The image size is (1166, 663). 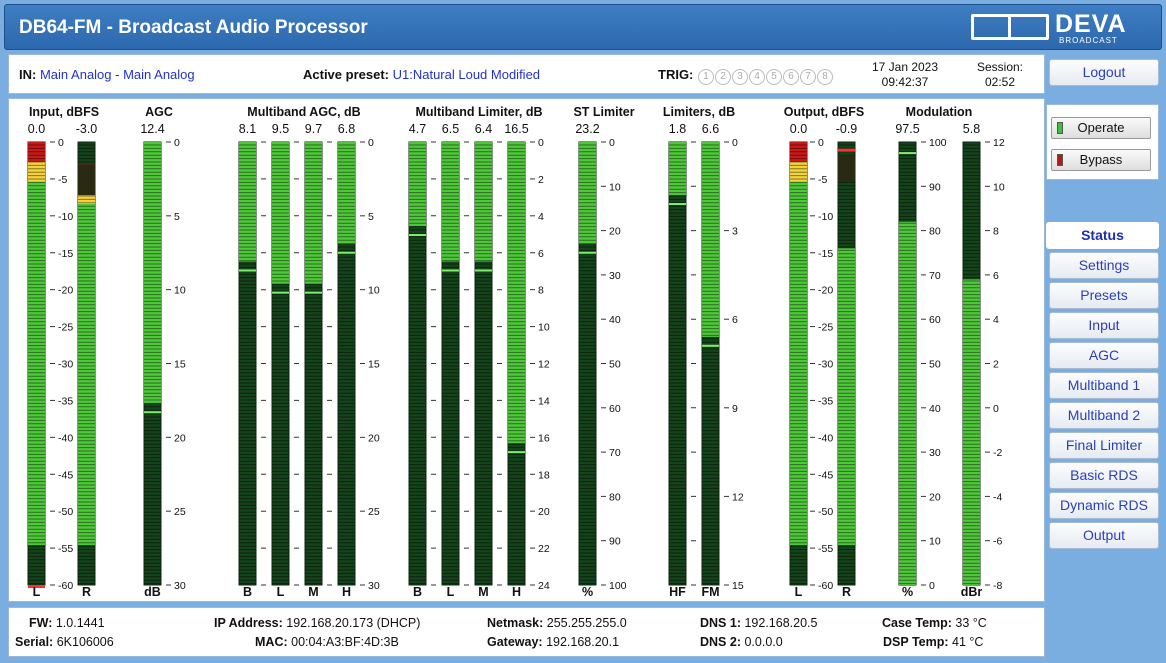 I want to click on preset-info: Active preset: U1:Natural Loud Modified, so click(x=421, y=74).